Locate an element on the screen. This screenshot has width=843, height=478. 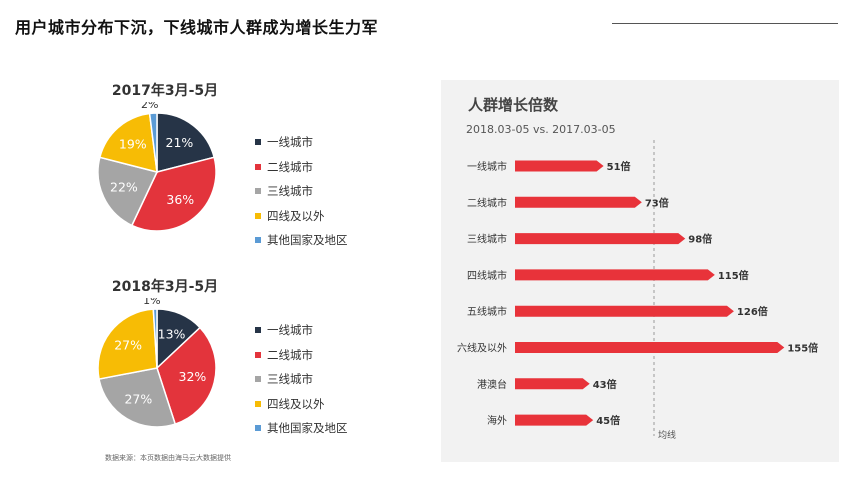
bar-value-label: 126倍 is located at coordinates (752, 311).